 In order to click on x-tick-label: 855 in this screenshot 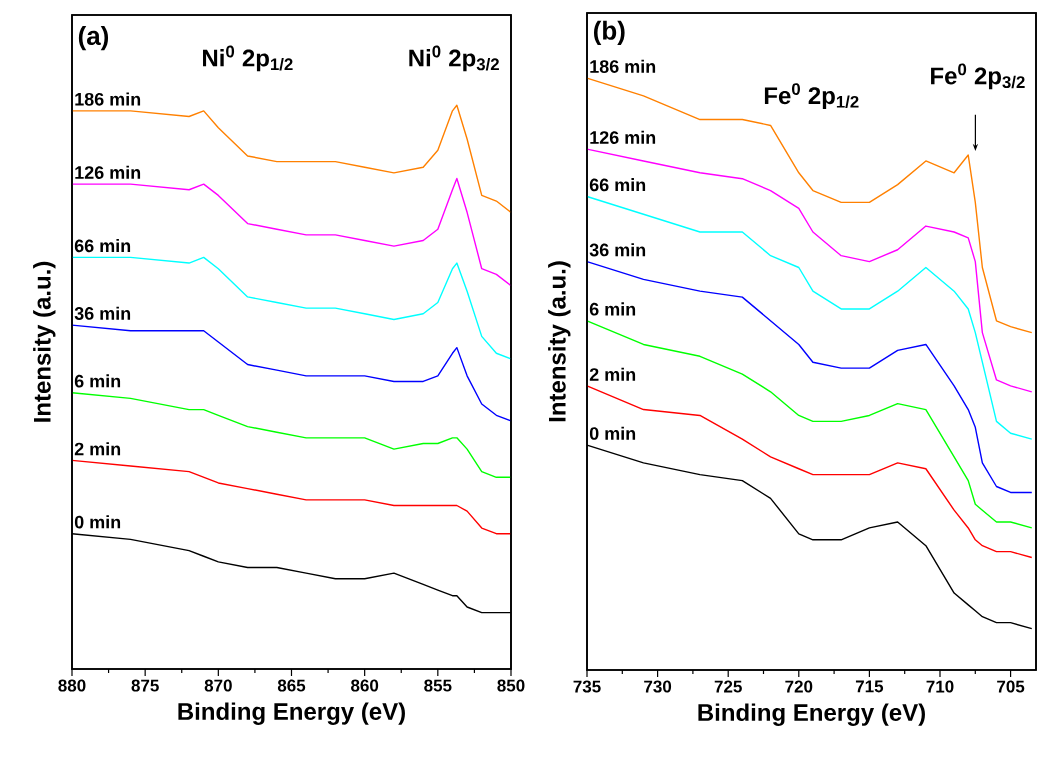, I will do `click(438, 685)`.